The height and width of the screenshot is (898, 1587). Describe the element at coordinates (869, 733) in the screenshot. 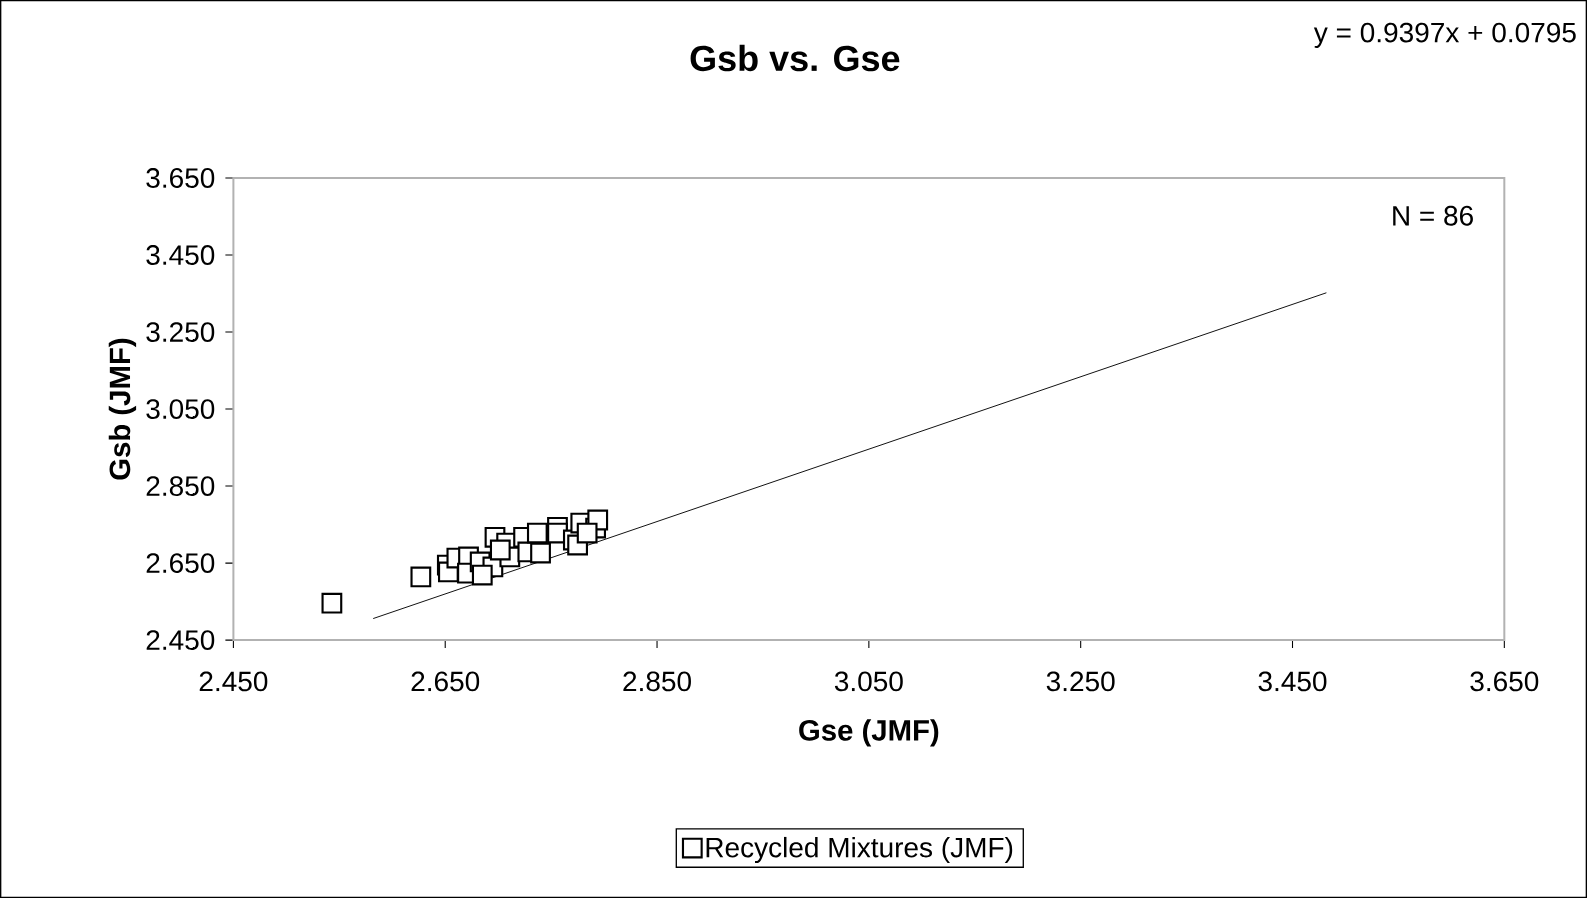

I see `x-axis-title: Gse (JMF)` at that location.